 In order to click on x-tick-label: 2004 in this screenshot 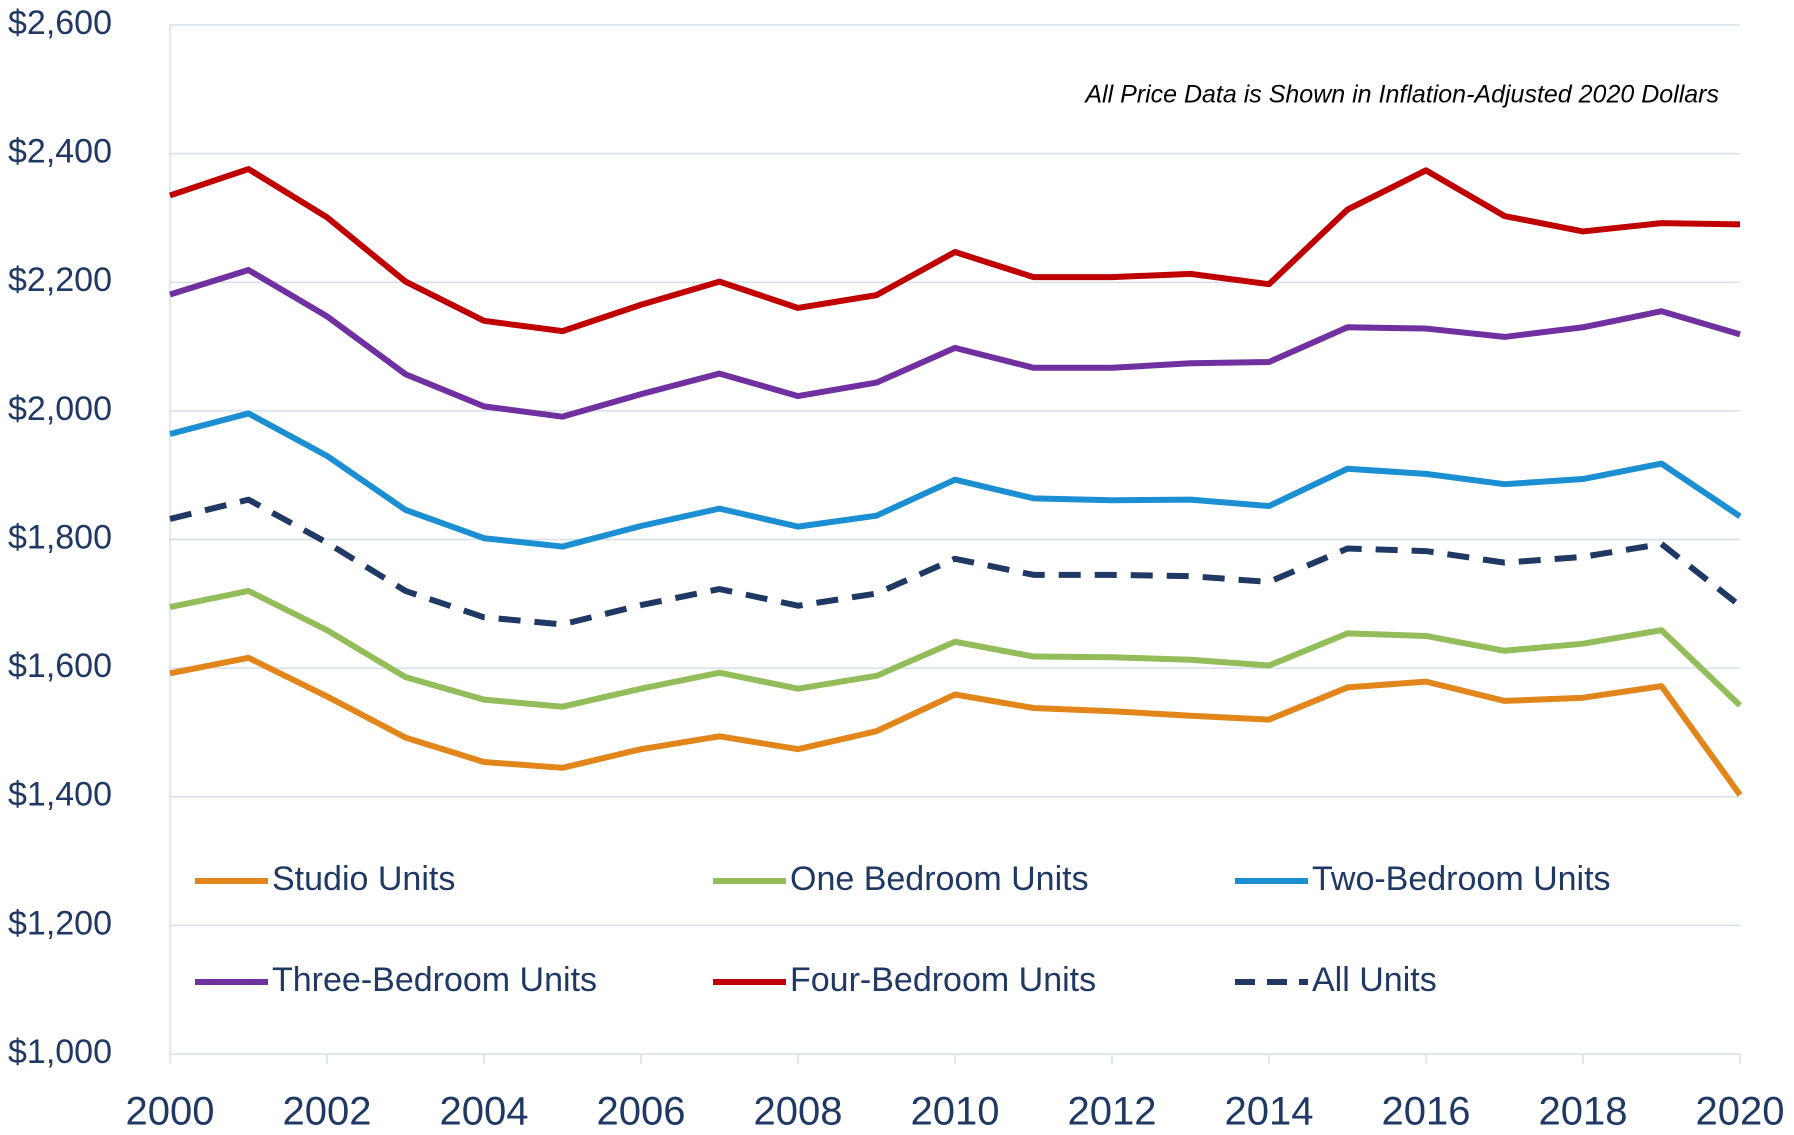, I will do `click(484, 1112)`.